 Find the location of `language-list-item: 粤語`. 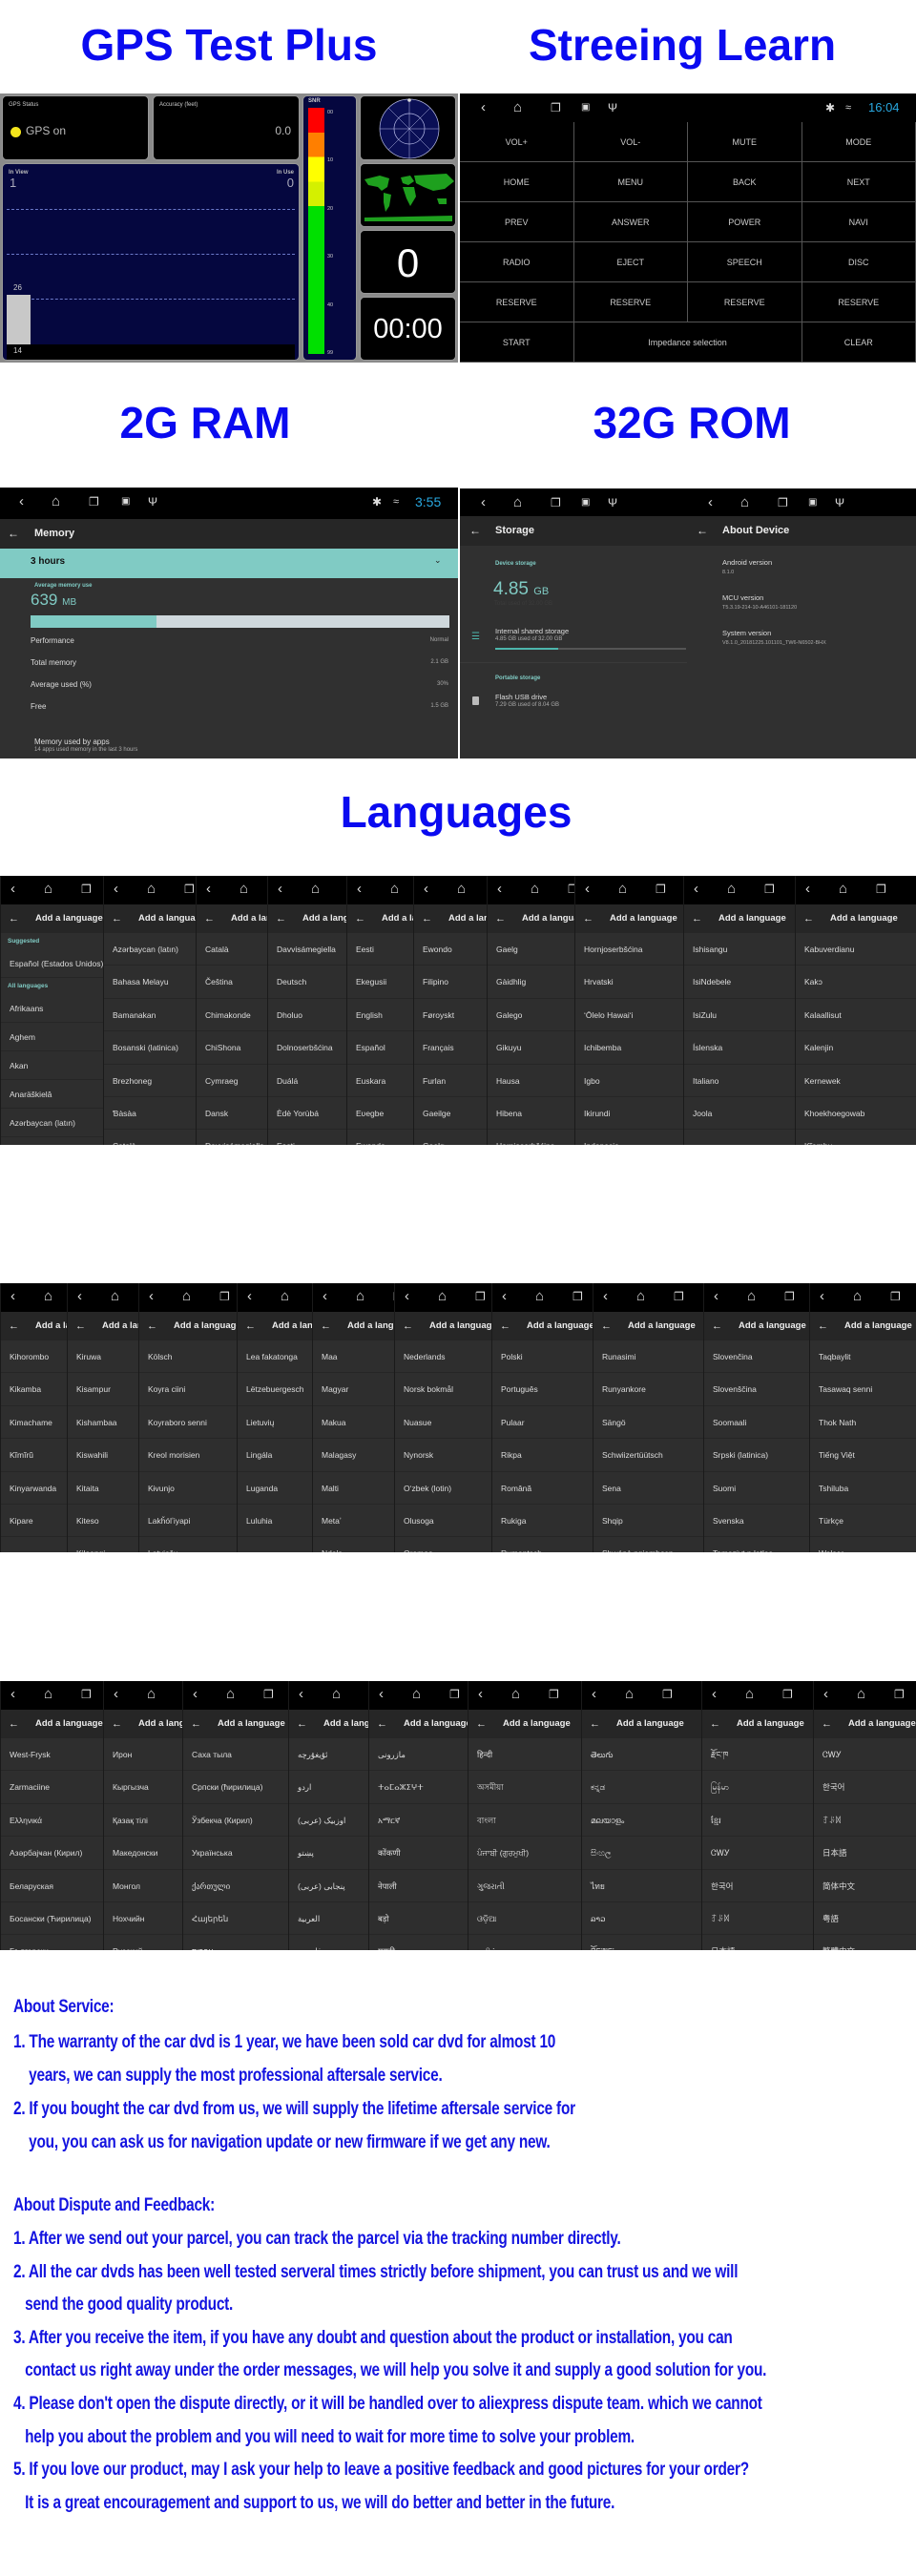

language-list-item: 粤語 is located at coordinates (865, 1919).